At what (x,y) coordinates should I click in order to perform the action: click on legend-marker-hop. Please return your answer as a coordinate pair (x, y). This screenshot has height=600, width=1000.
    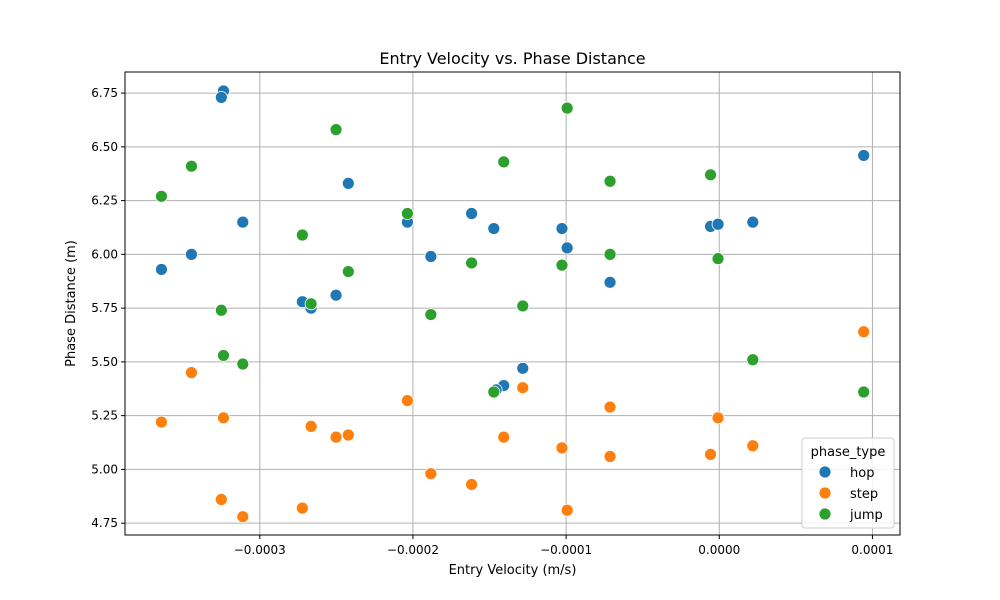
    Looking at the image, I should click on (825, 472).